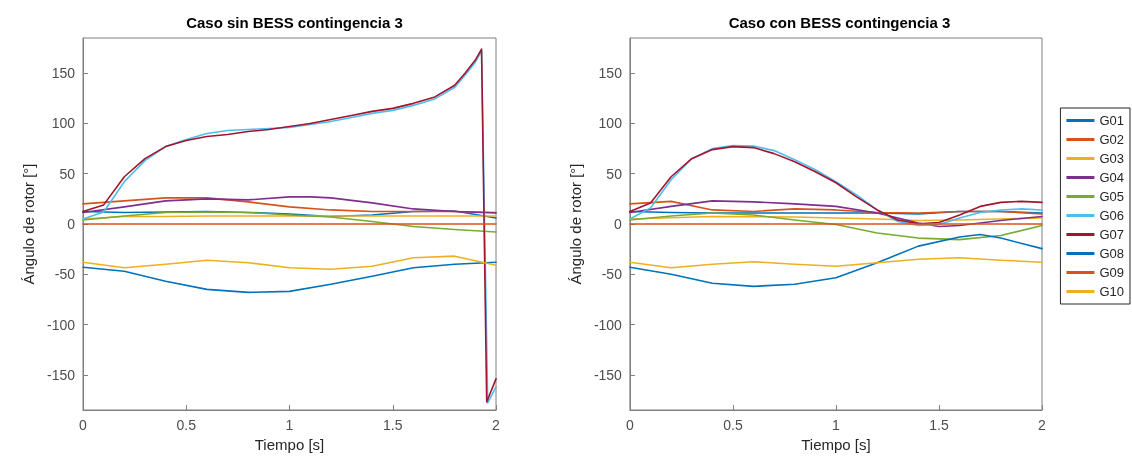  What do you see at coordinates (839, 22) in the screenshot?
I see `chart-title: Caso con BESS contingencia 3` at bounding box center [839, 22].